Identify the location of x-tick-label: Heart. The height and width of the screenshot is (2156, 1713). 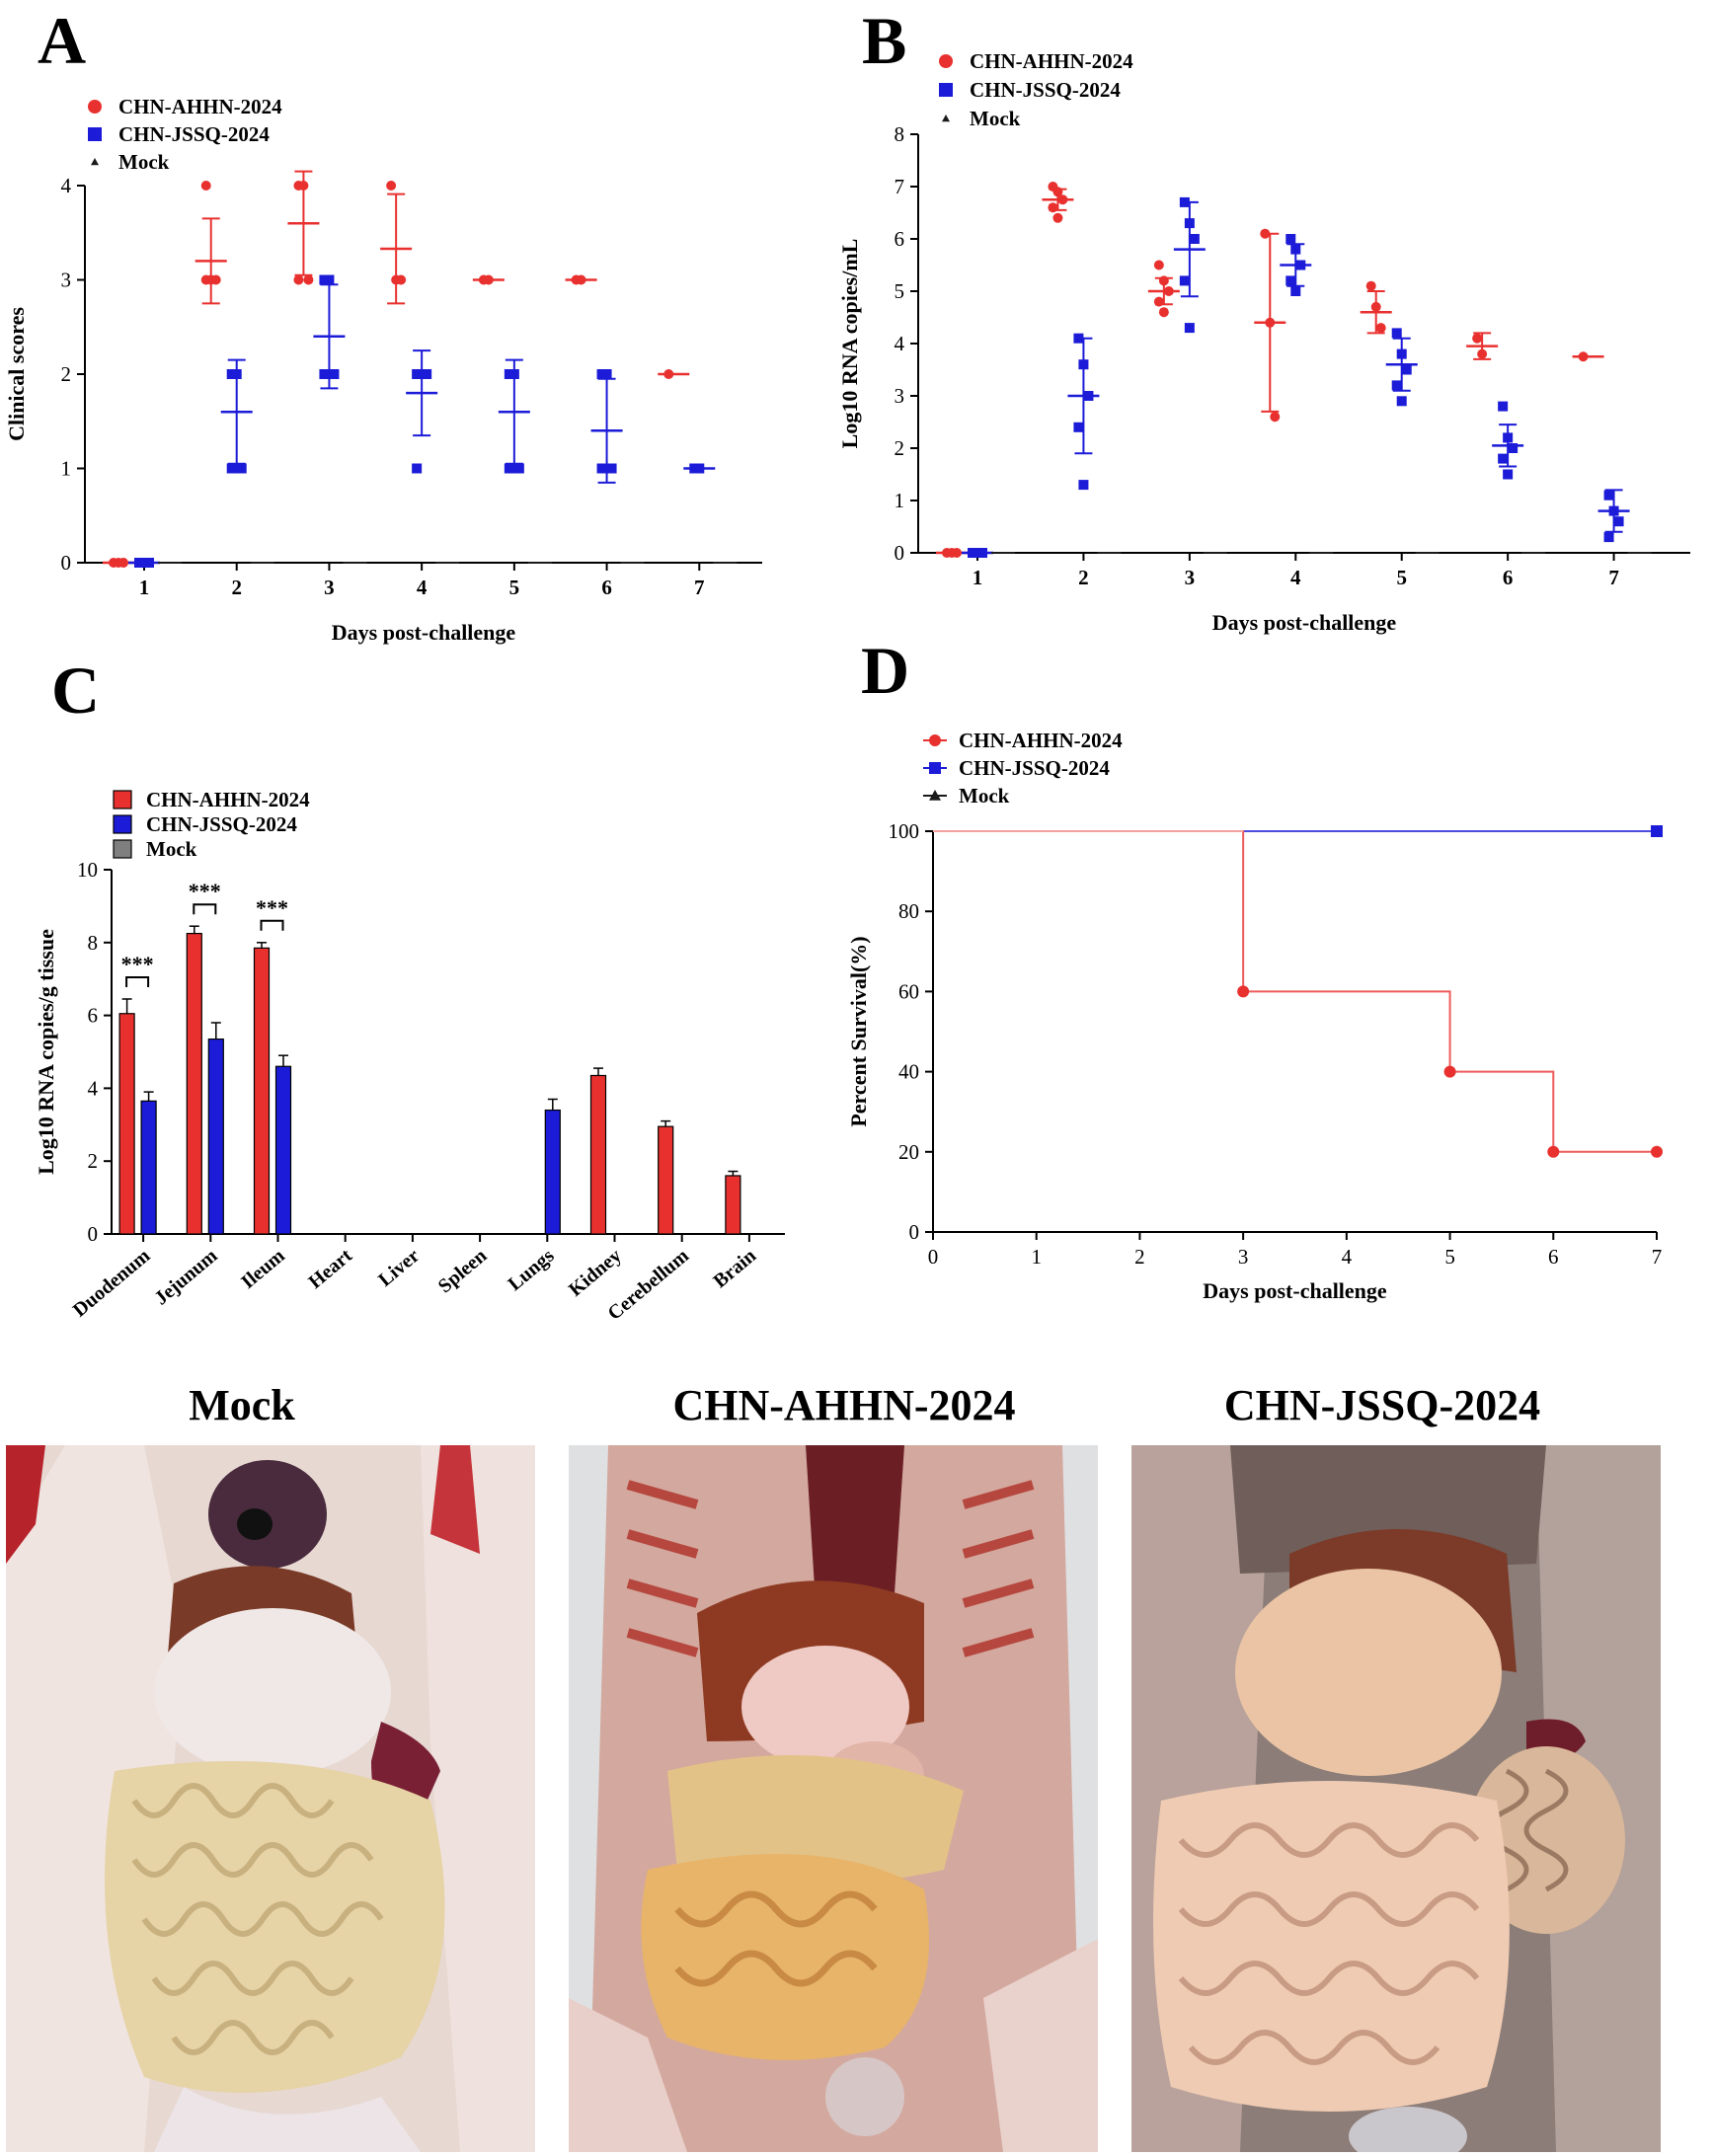
(330, 1269).